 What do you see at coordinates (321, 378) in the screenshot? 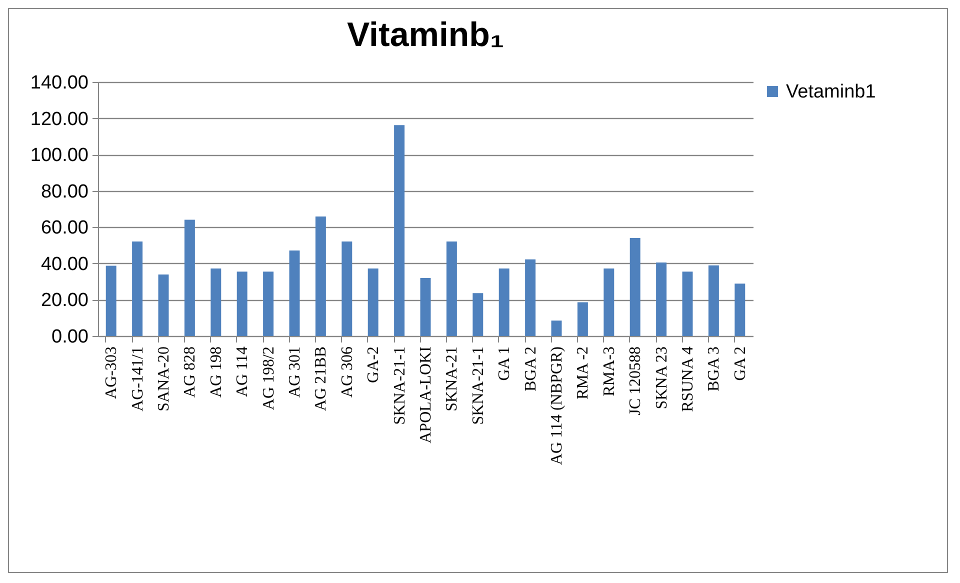
I see `x-tick-label: AG 21BB` at bounding box center [321, 378].